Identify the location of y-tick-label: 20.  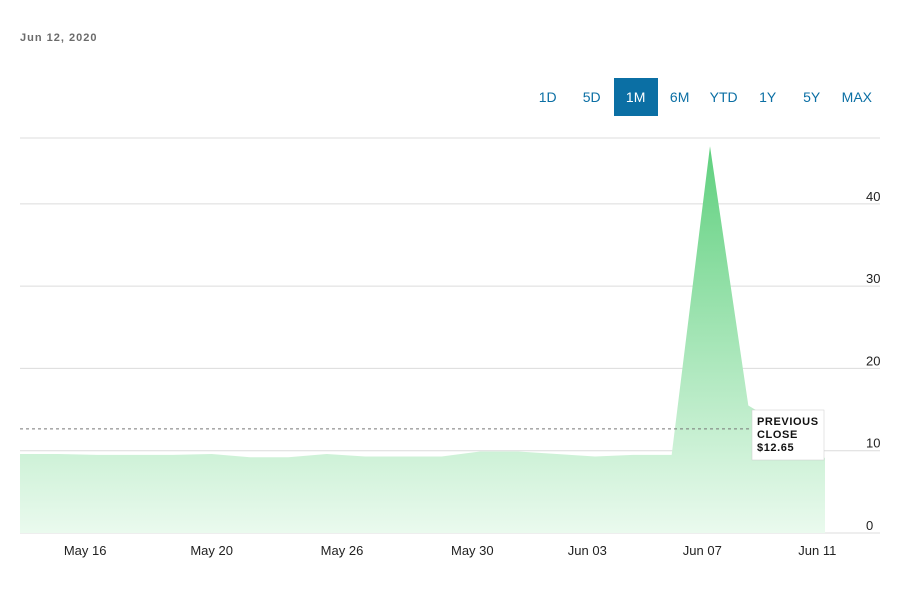
(873, 360).